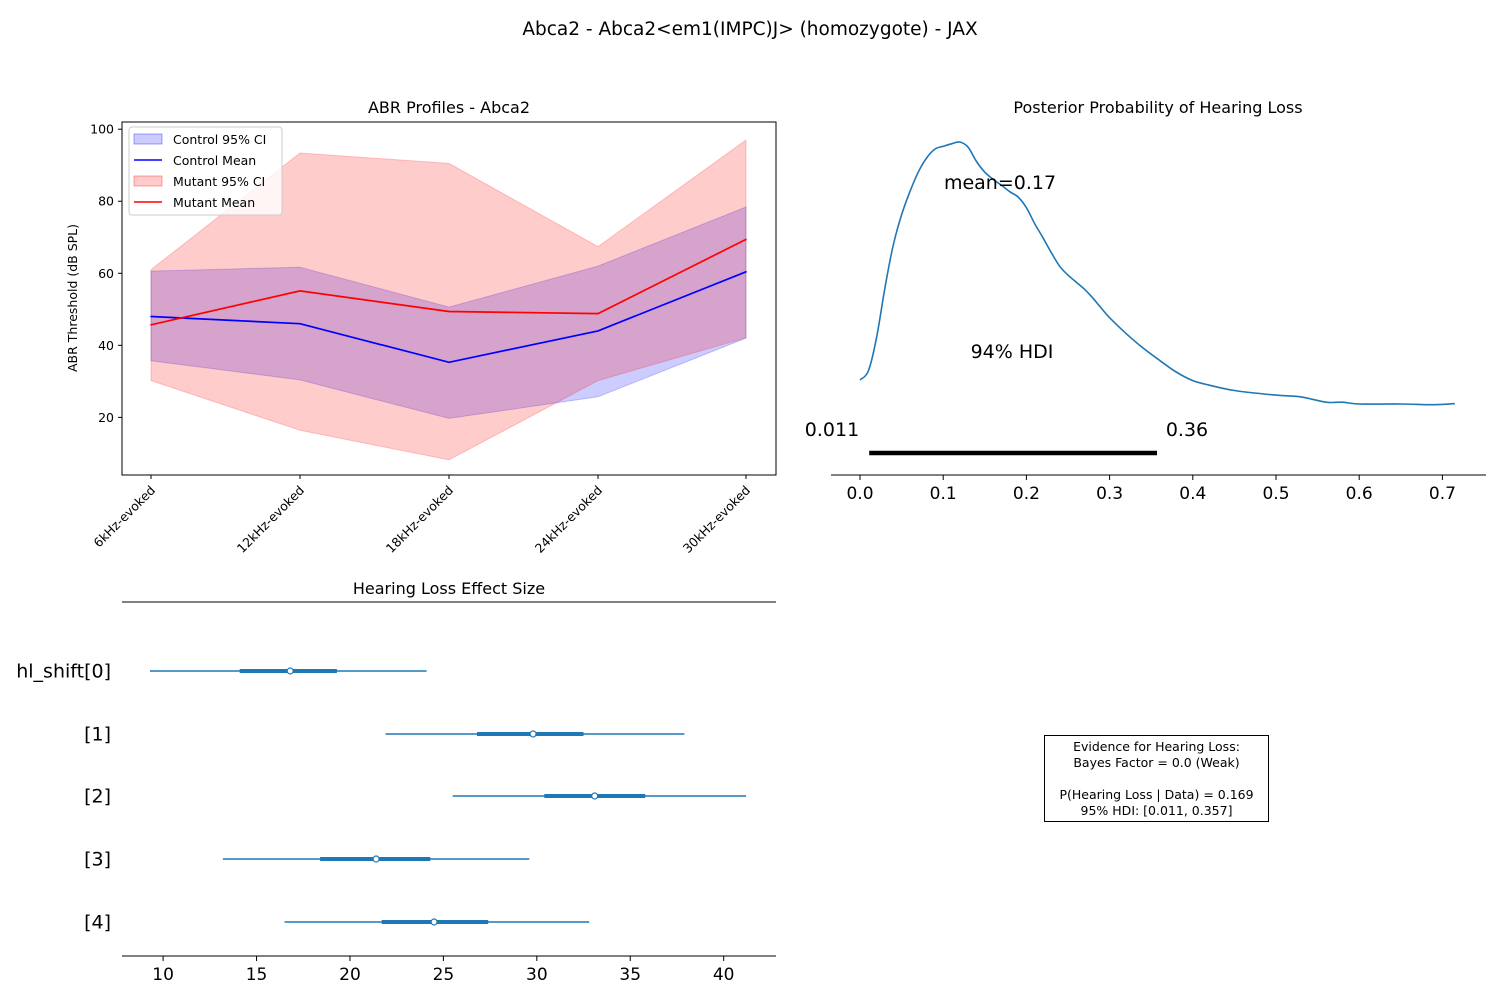 The width and height of the screenshot is (1500, 1000). I want to click on abr-xtick-label: 24kHz-evoked, so click(568, 519).